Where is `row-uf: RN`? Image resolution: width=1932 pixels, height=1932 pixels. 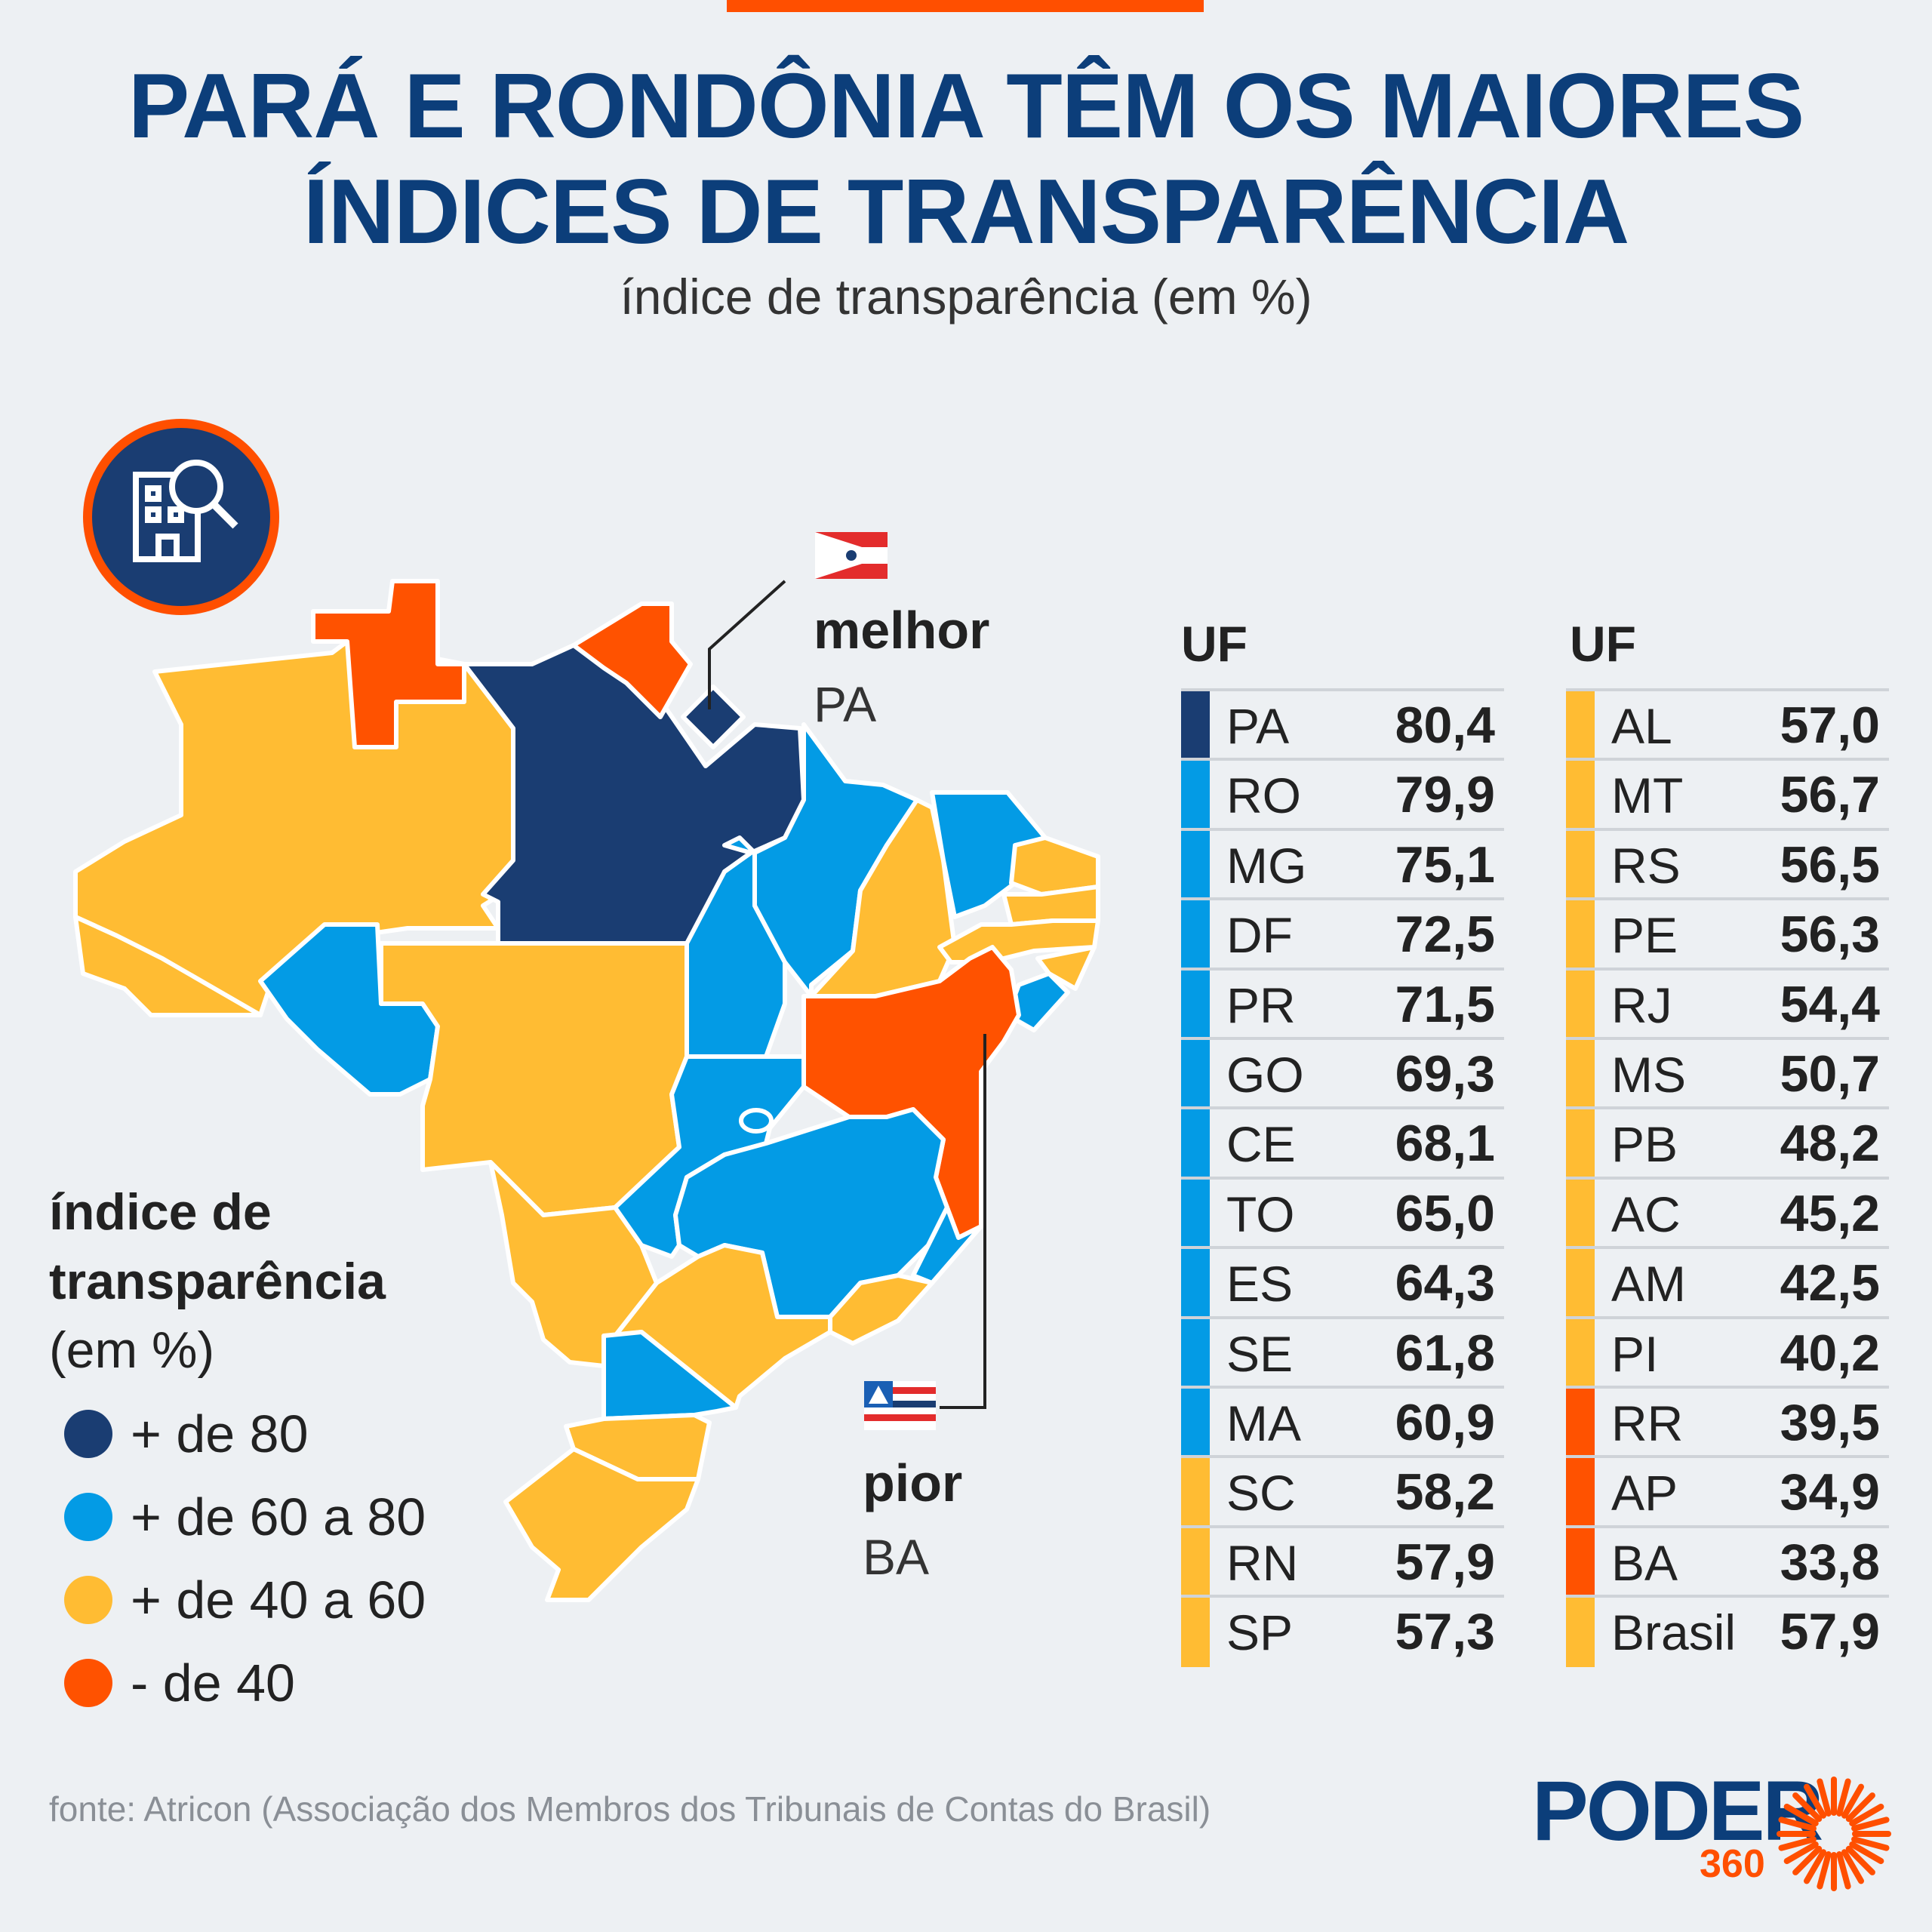
row-uf: RN is located at coordinates (1262, 1562).